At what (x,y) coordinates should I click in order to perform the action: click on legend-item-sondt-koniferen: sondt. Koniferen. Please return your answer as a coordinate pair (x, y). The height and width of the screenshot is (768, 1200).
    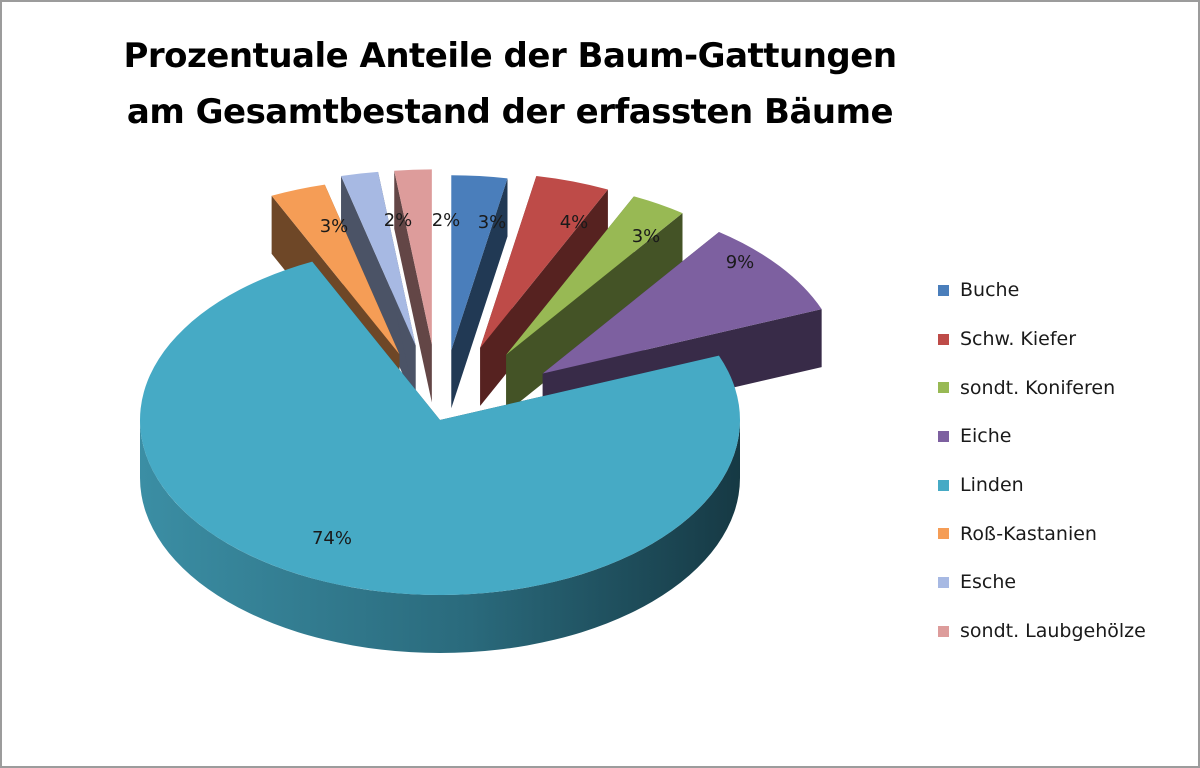
    Looking at the image, I should click on (1063, 387).